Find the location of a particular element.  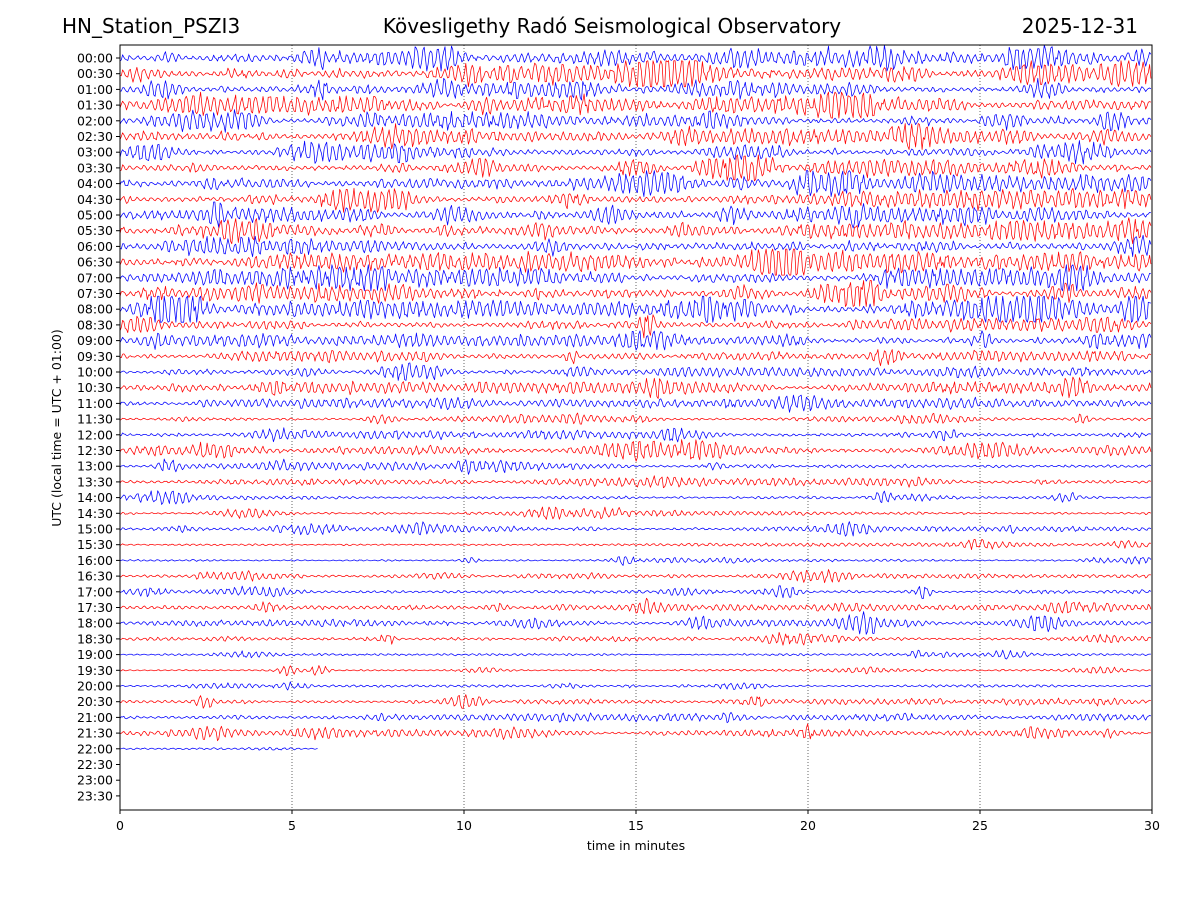

y-tick-label: 05:00 is located at coordinates (95, 215).